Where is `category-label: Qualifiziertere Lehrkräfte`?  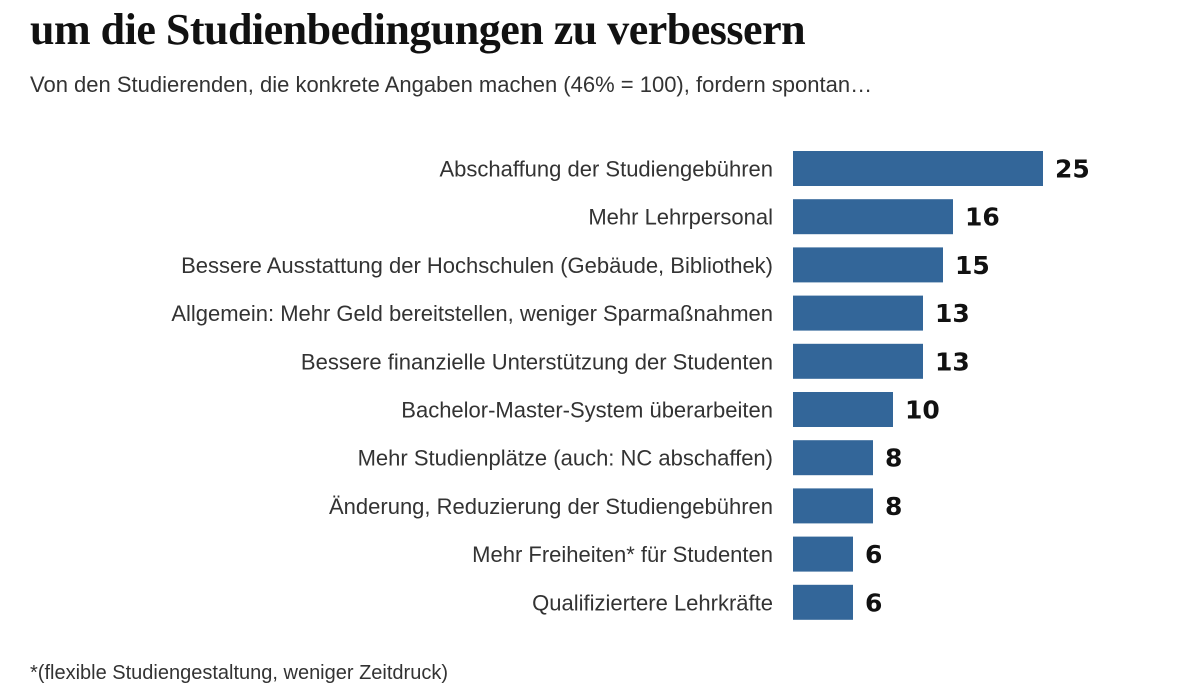 category-label: Qualifiziertere Lehrkräfte is located at coordinates (652, 602).